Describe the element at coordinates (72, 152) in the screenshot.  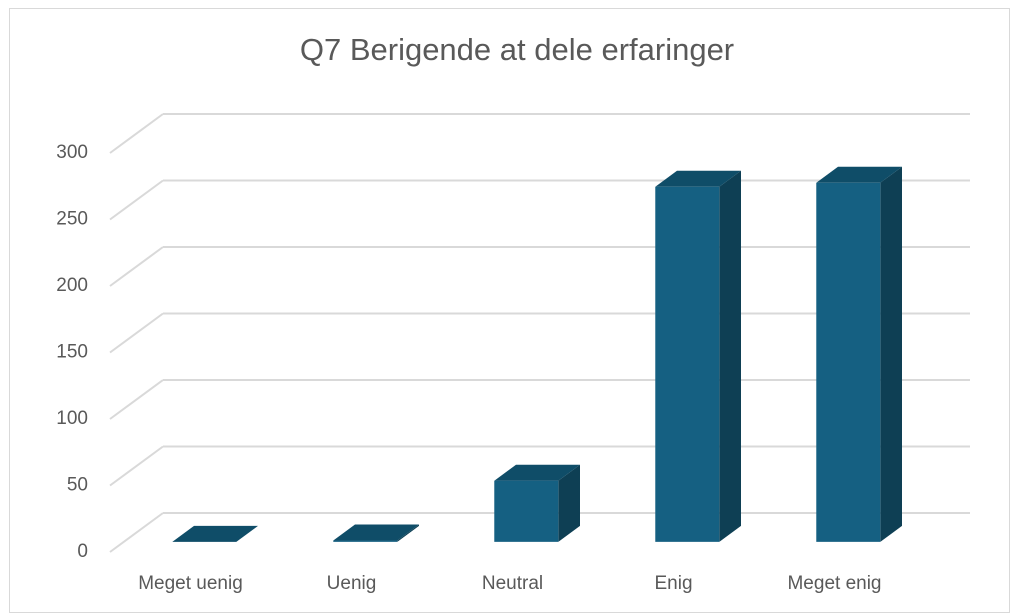
I see `y-tick-label: 300` at that location.